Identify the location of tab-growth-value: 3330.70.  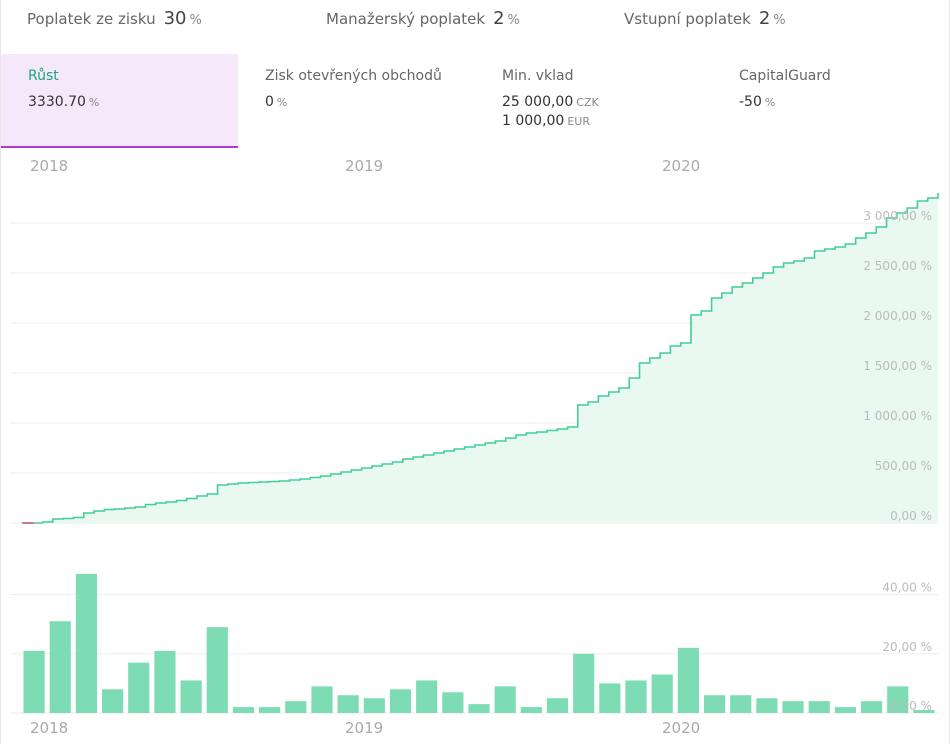
(57, 102).